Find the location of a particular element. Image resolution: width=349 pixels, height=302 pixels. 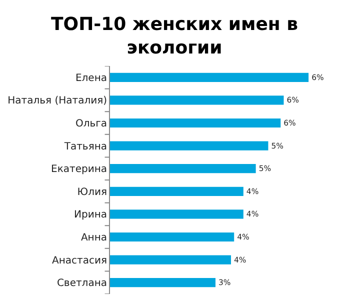

chart-title: ТОП-10 женских имен в экологии is located at coordinates (174, 36).